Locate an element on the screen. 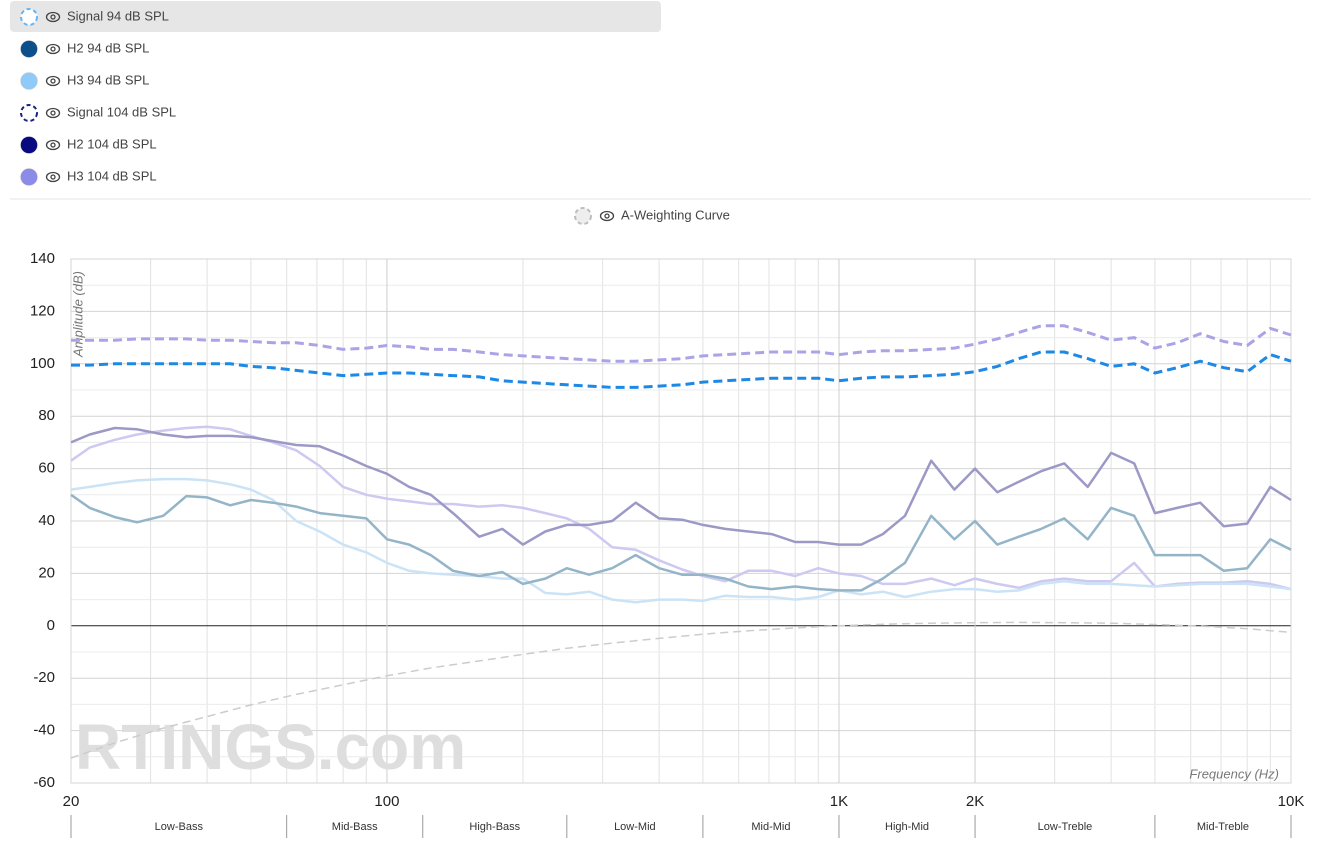 This screenshot has width=1322, height=849. legend-item: H3 94 dB SPL is located at coordinates (85, 81).